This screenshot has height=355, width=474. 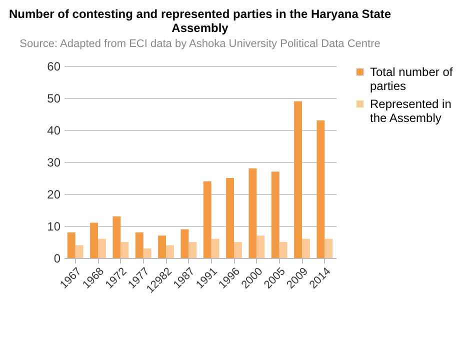 I want to click on y-tick-label: 60, so click(x=54, y=67).